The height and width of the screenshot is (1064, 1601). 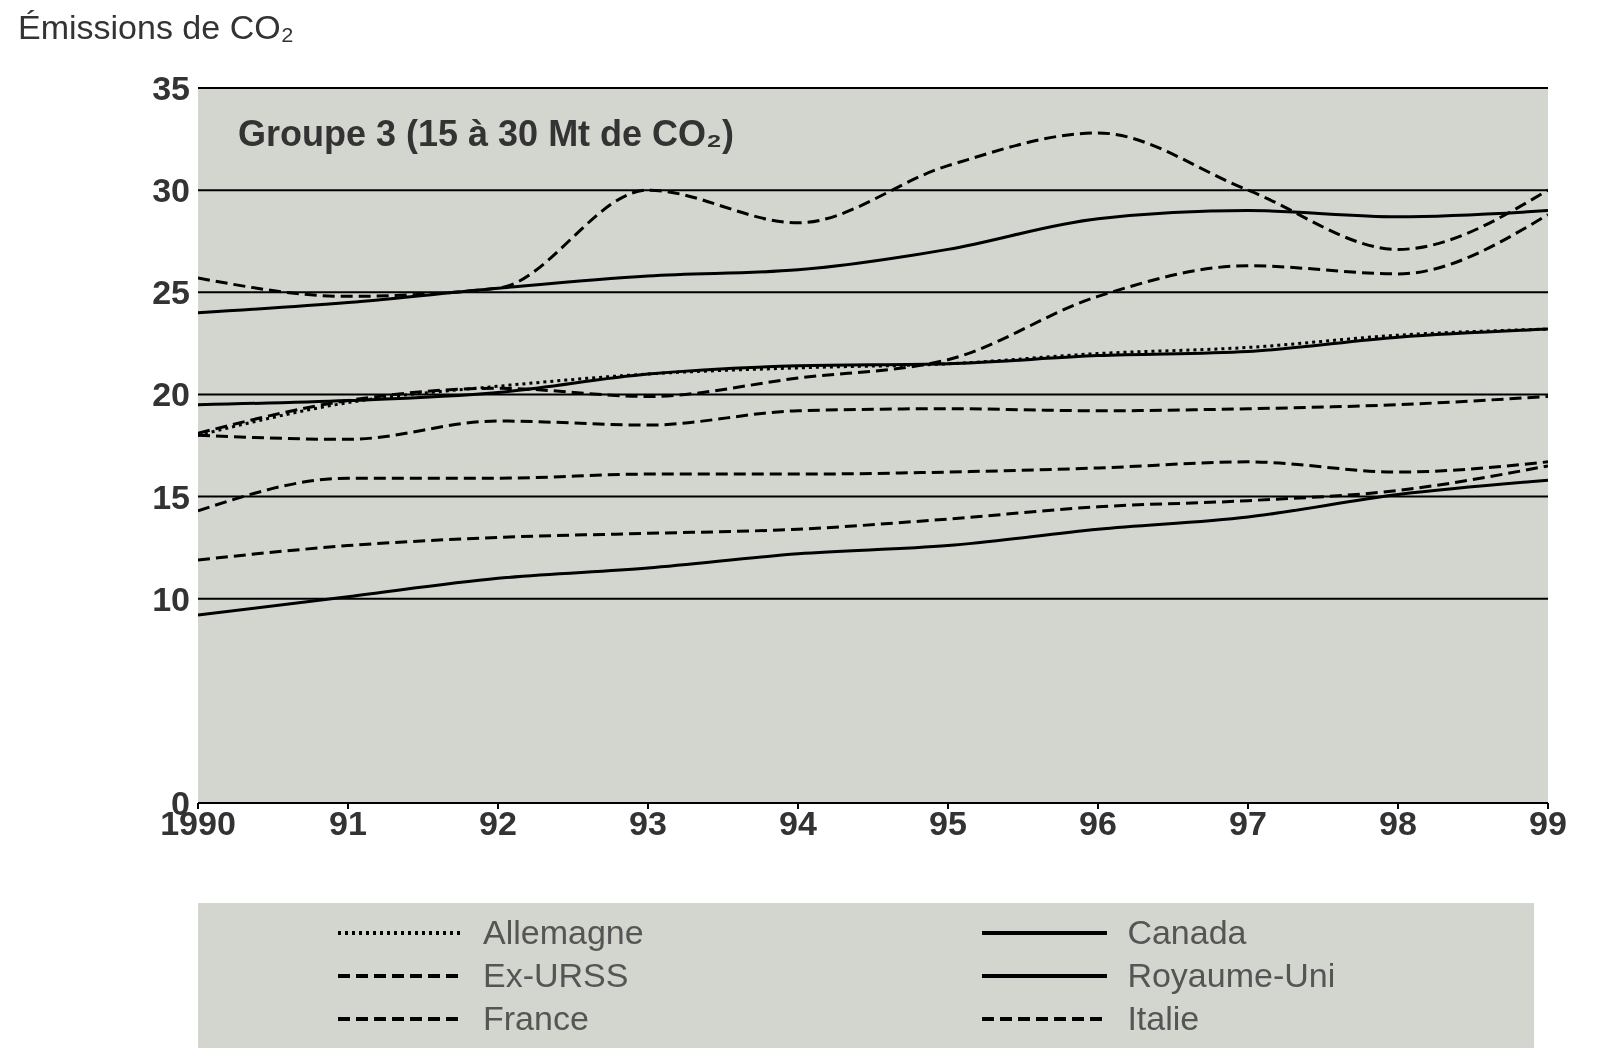 I want to click on x-tick-label: 98, so click(x=1398, y=823).